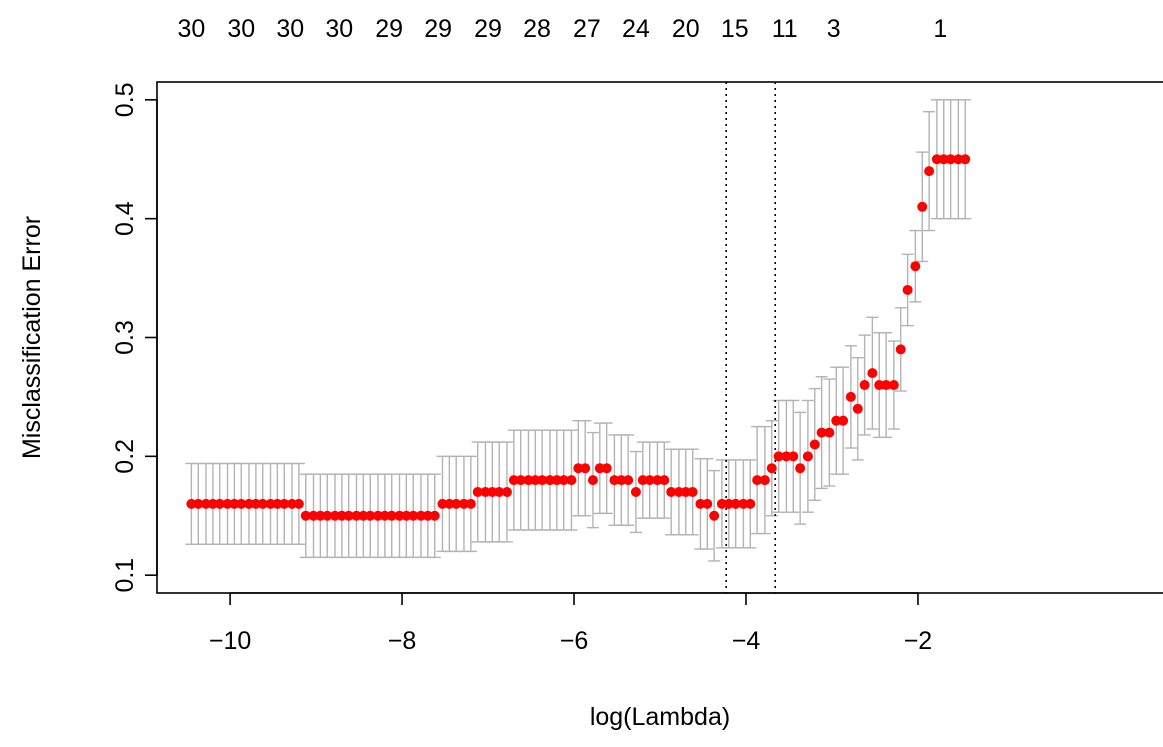 Image resolution: width=1163 pixels, height=747 pixels. Describe the element at coordinates (686, 29) in the screenshot. I see `top-axis-label: 20` at that location.